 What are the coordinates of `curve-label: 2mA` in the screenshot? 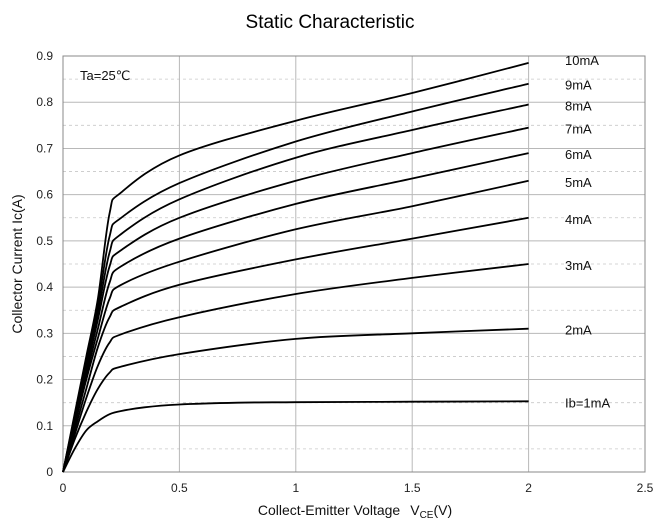 It's located at (578, 330).